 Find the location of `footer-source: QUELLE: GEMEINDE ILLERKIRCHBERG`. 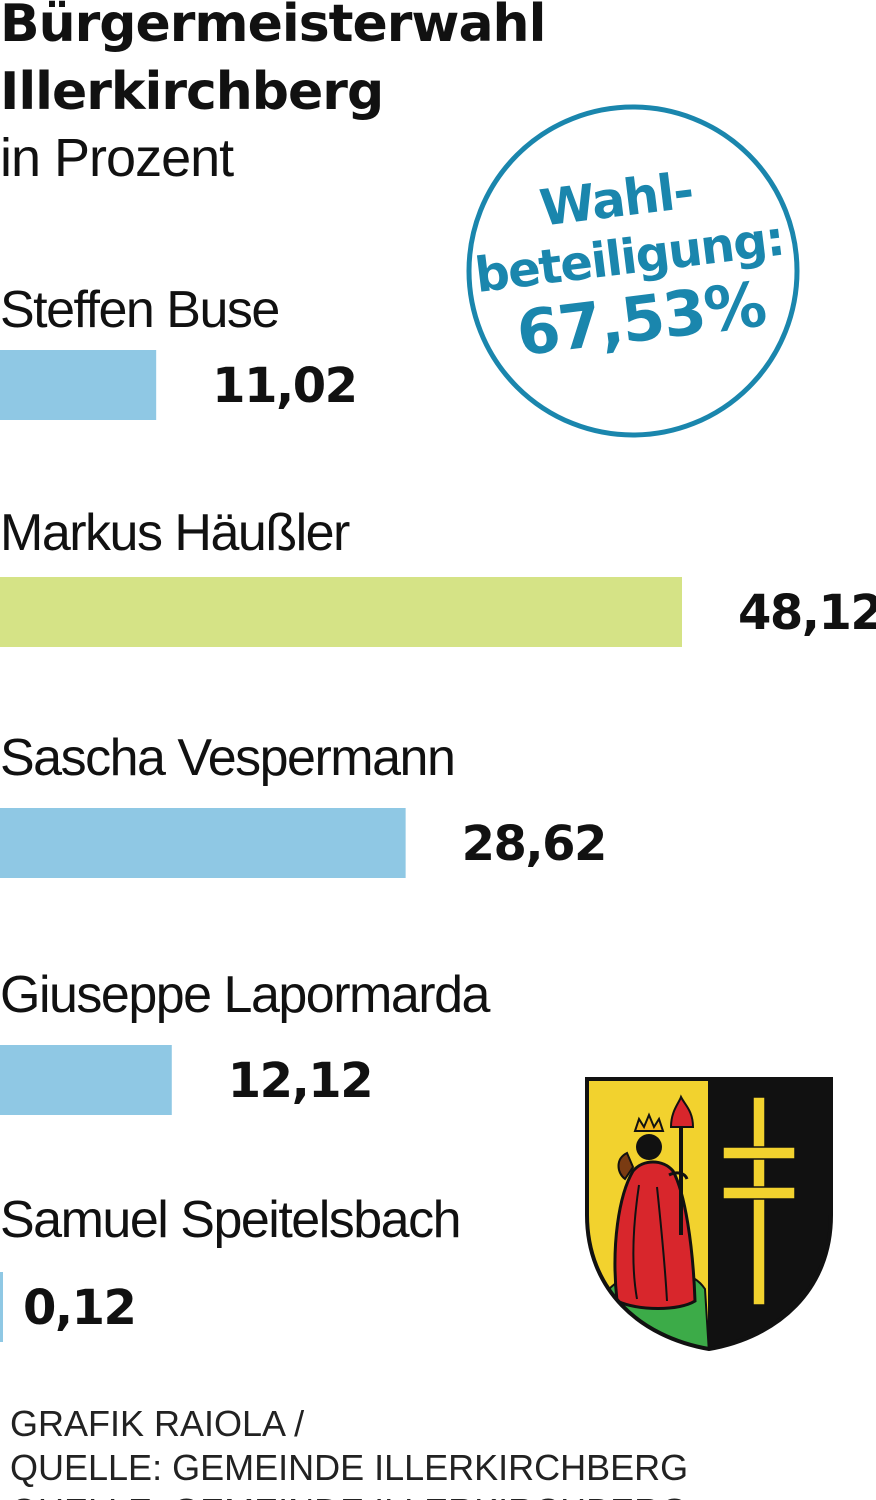

footer-source: QUELLE: GEMEINDE ILLERKIRCHBERG is located at coordinates (349, 1467).